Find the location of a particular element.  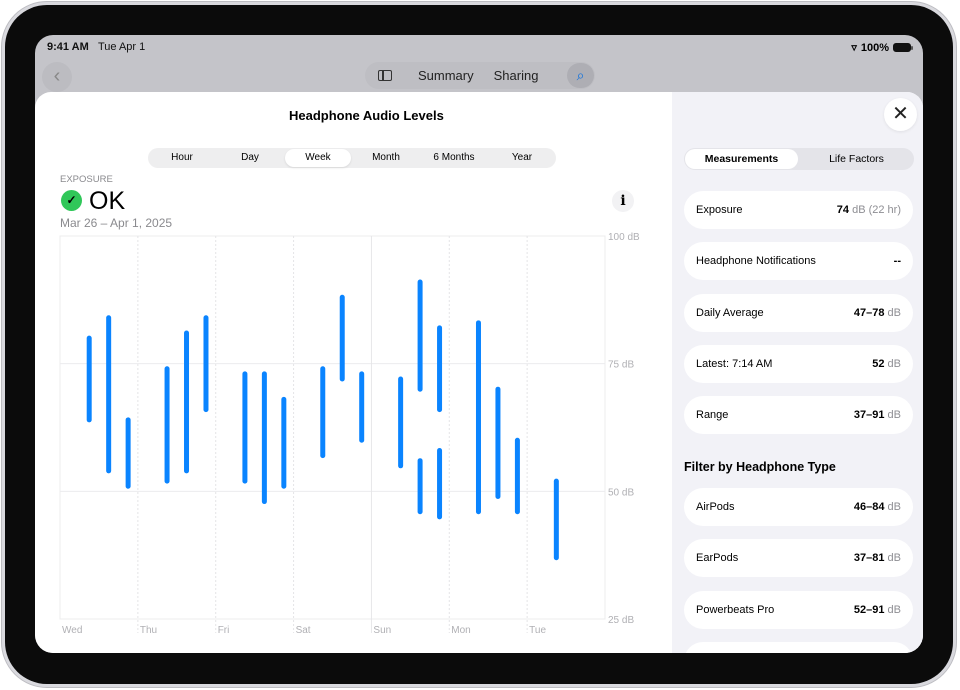

tab-measurements: Measurements is located at coordinates (741, 159).